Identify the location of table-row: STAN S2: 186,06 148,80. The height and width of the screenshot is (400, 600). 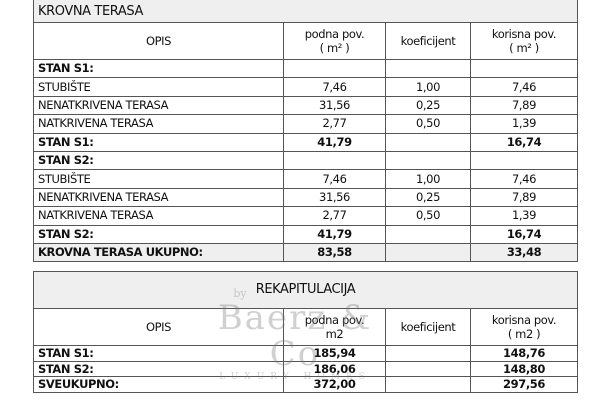
(306, 369).